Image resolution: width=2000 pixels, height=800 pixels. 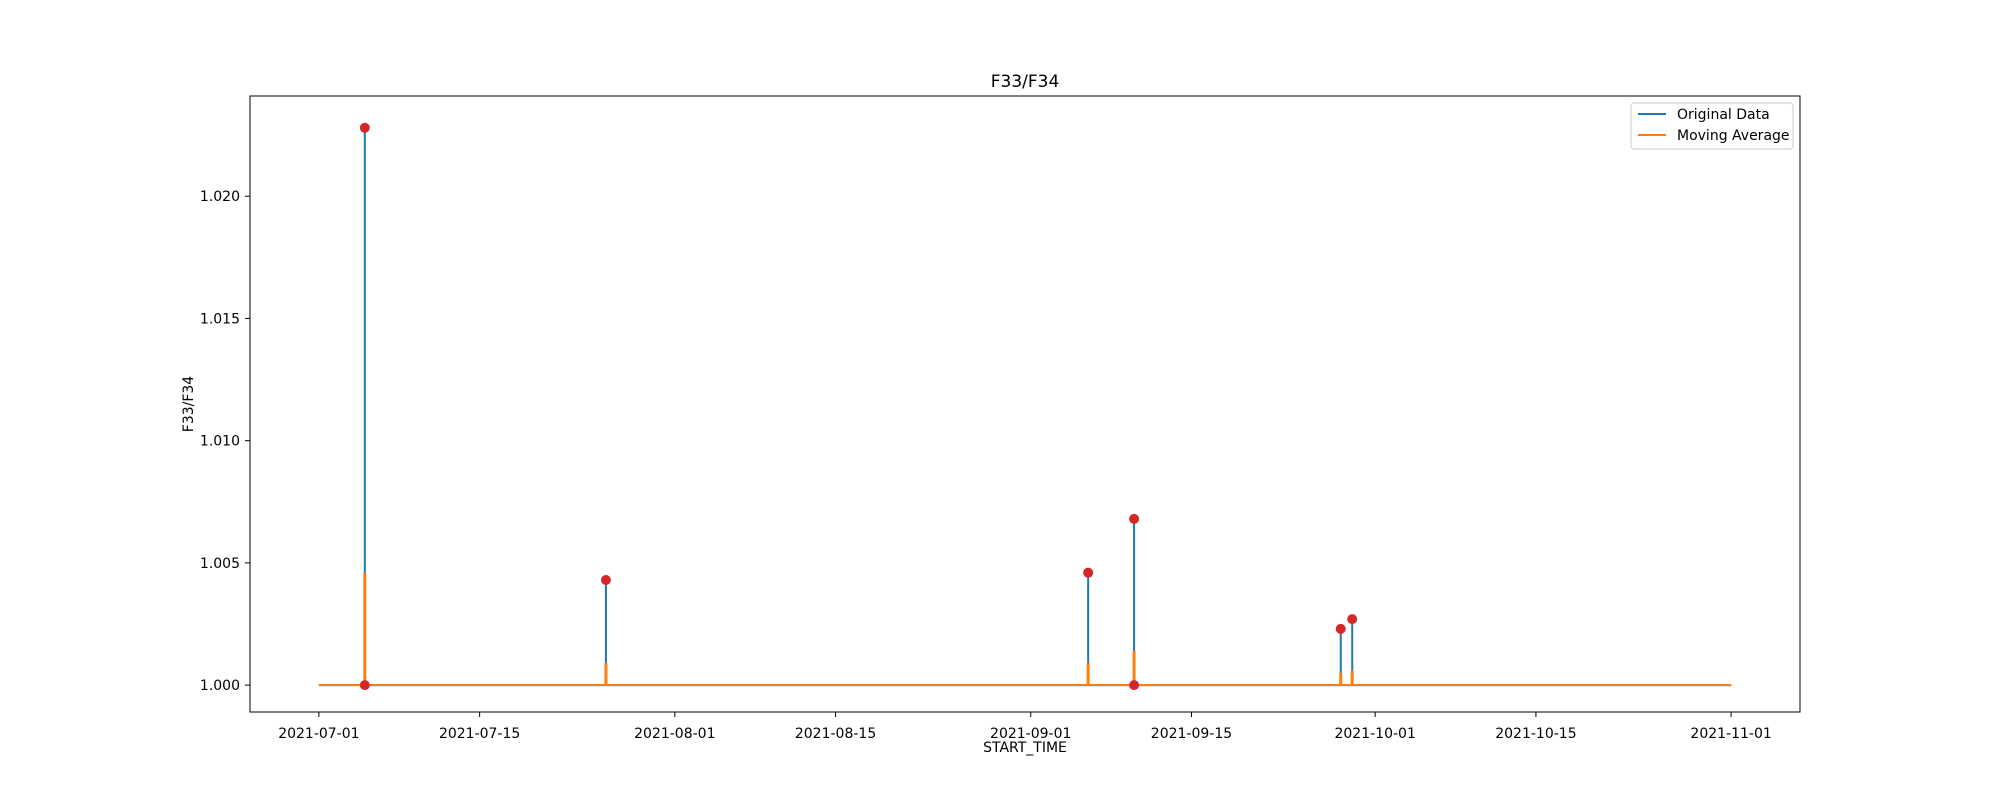 I want to click on x-tick-label: 2021-10-01, so click(x=1374, y=734).